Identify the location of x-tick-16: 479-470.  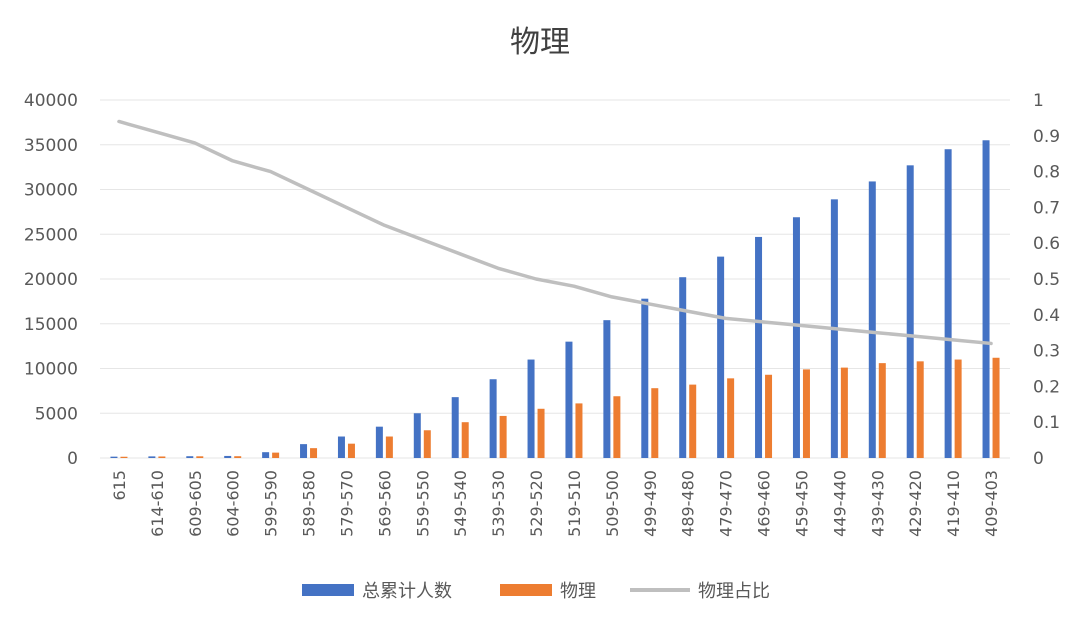
(726, 503).